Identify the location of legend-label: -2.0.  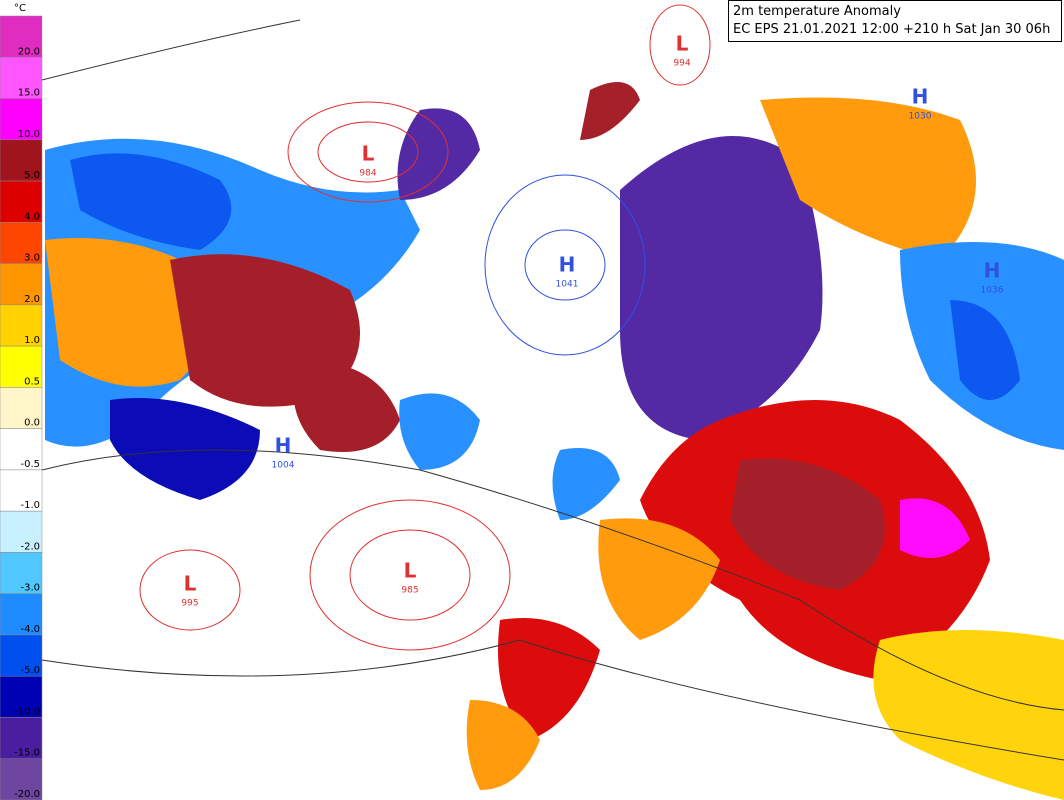
(30, 546).